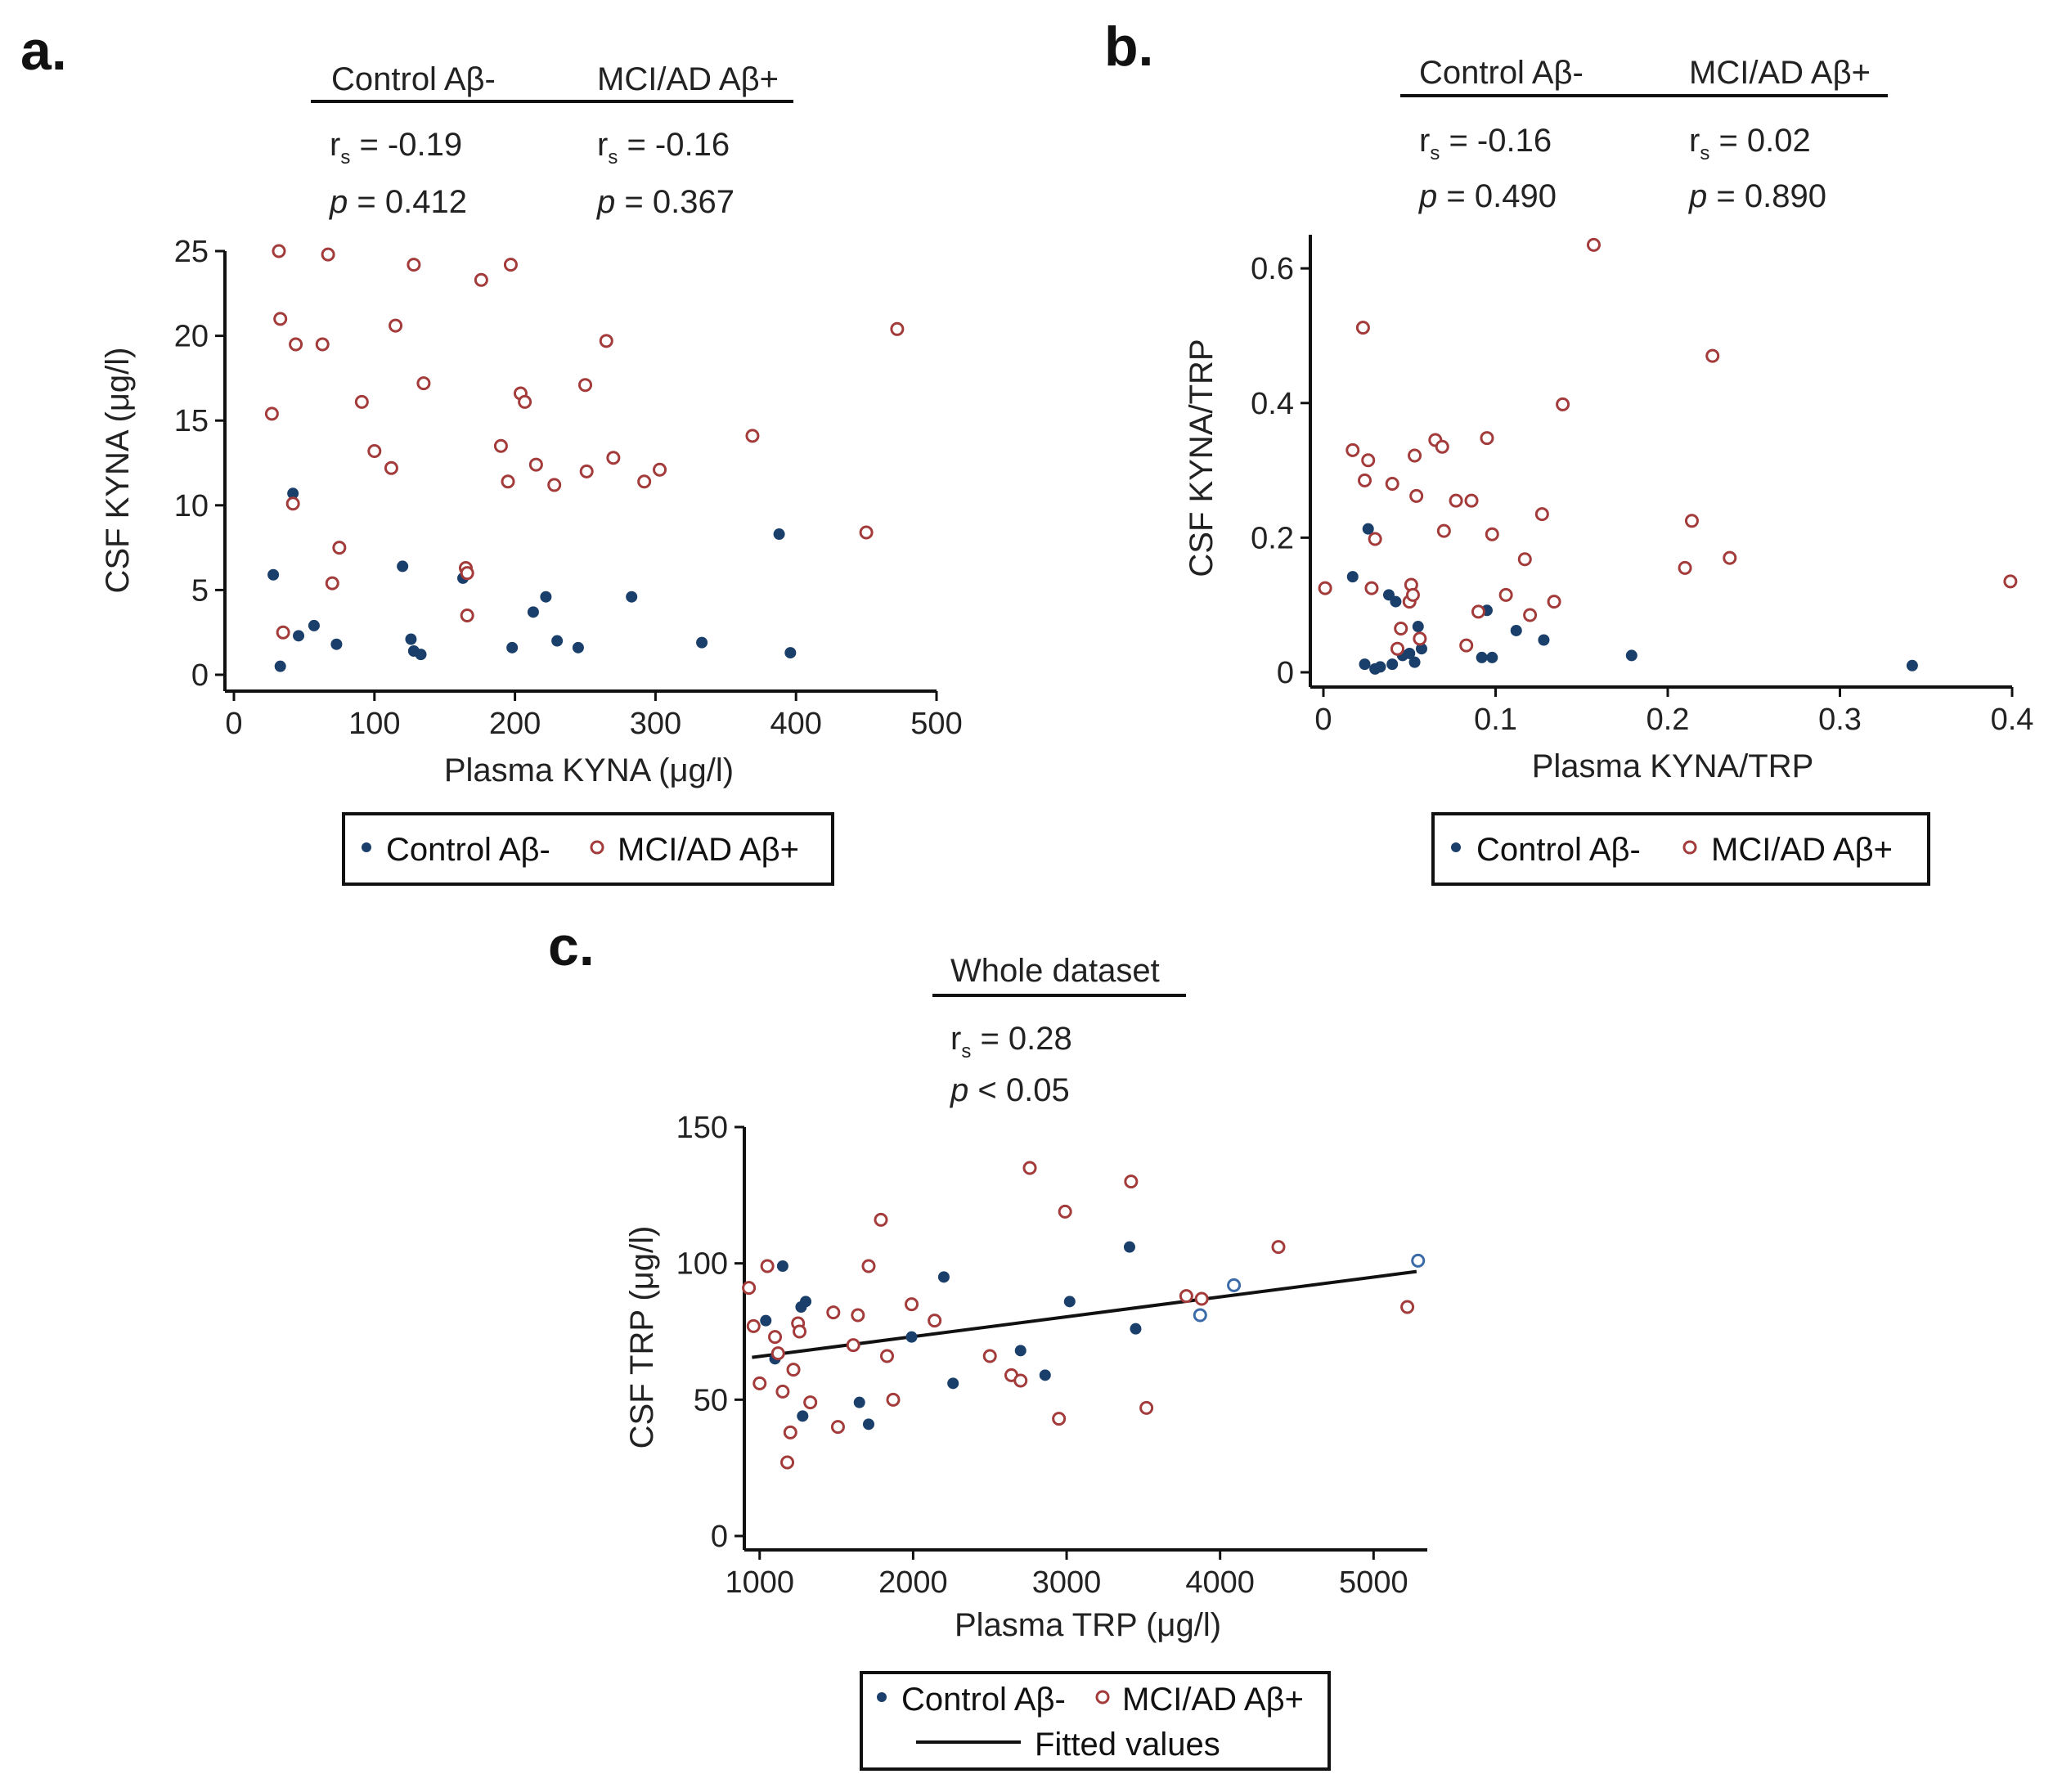 This screenshot has height=1792, width=2053. Describe the element at coordinates (597, 847) in the screenshot. I see `legend-marker-mci` at that location.